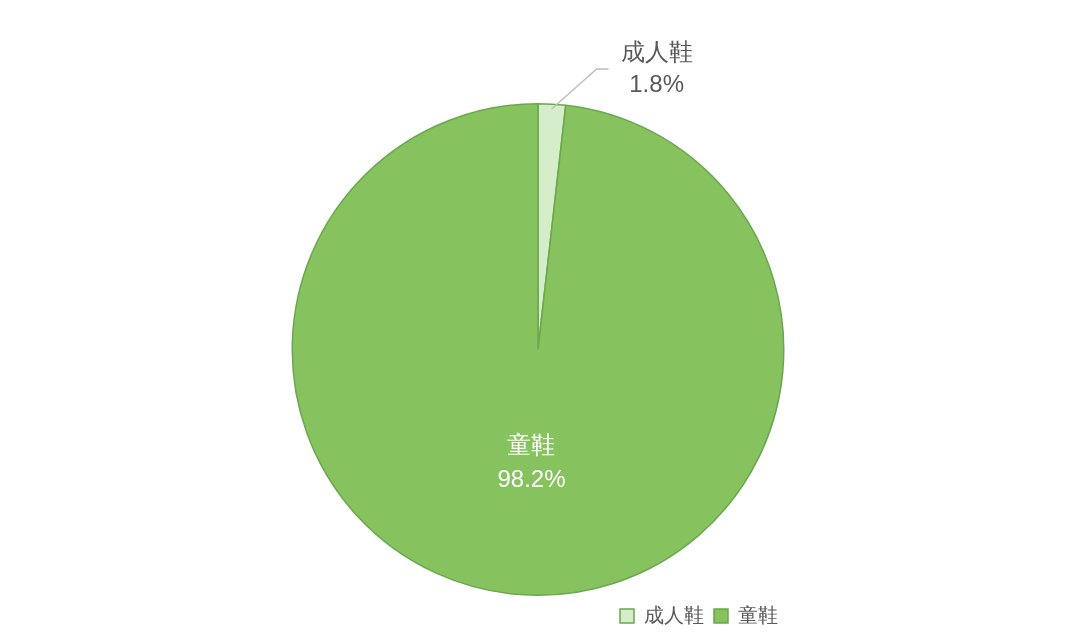 The height and width of the screenshot is (644, 1080). Describe the element at coordinates (656, 83) in the screenshot. I see `data-label: 1.8%` at that location.